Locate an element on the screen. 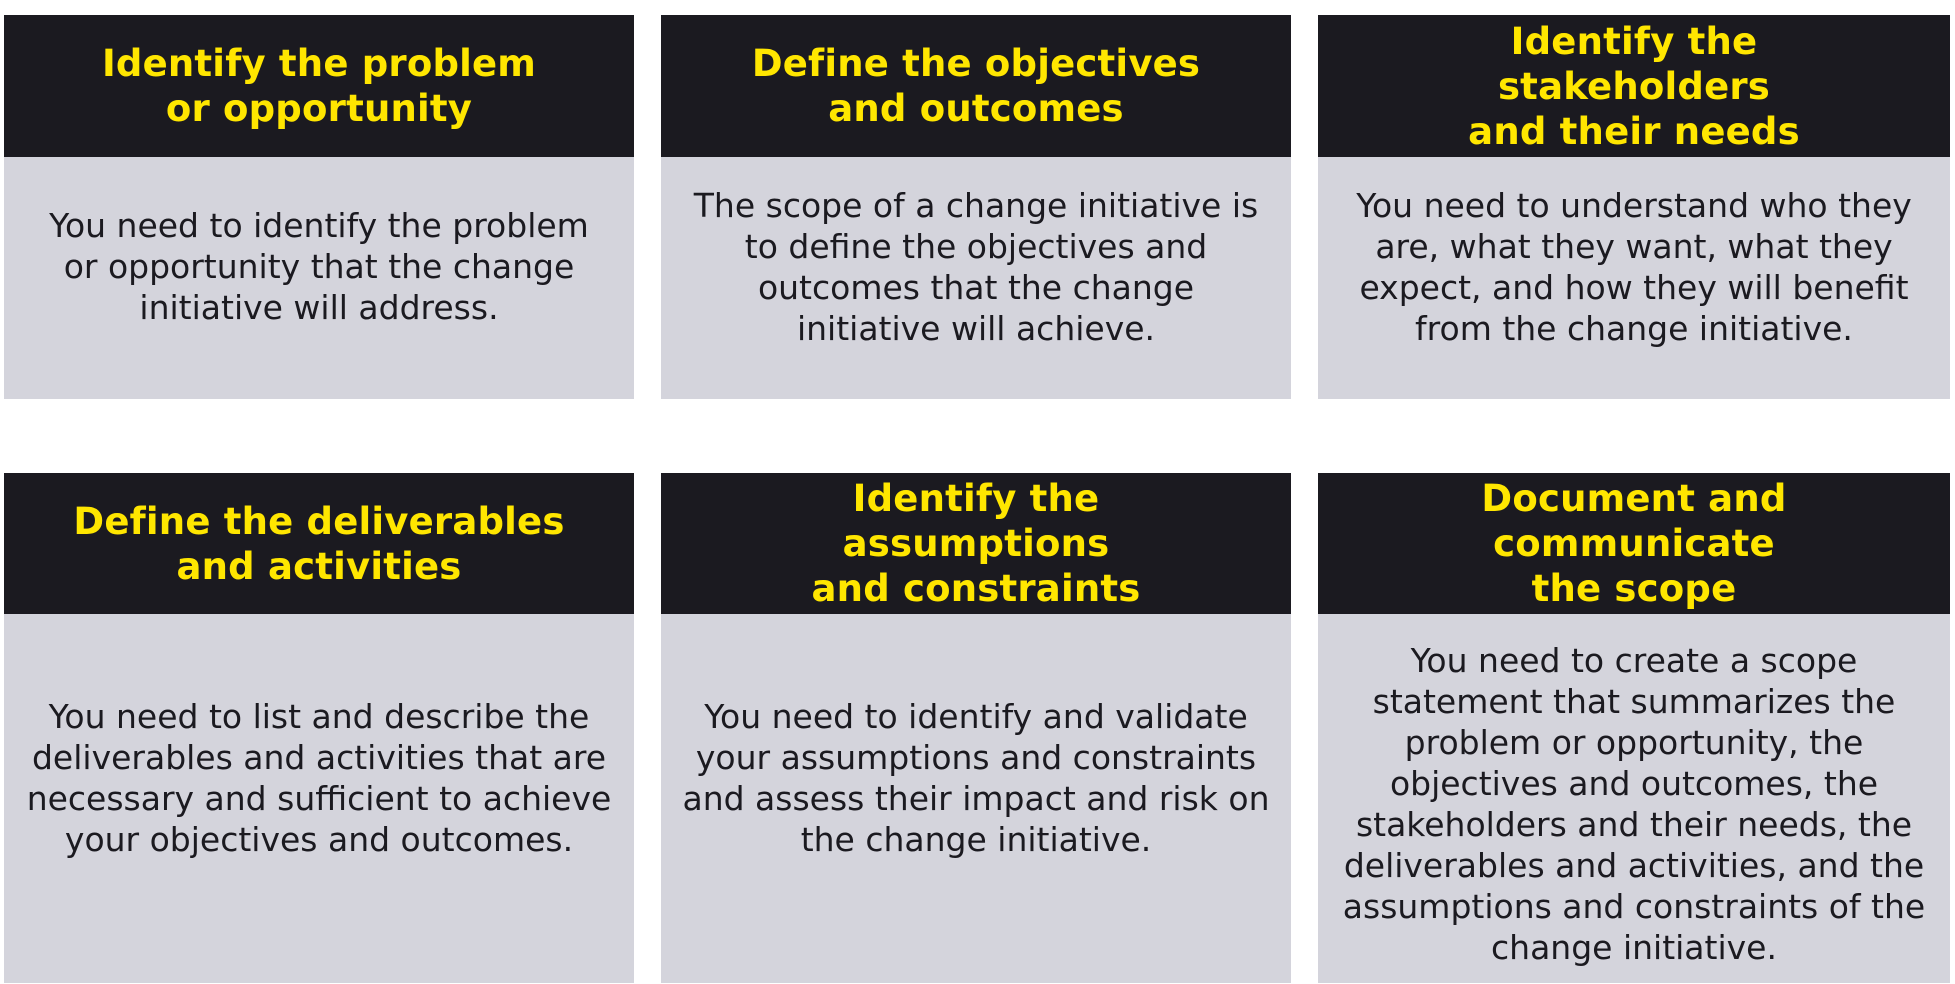  card-title-bar: Document and communicate the scope is located at coordinates (1634, 543).